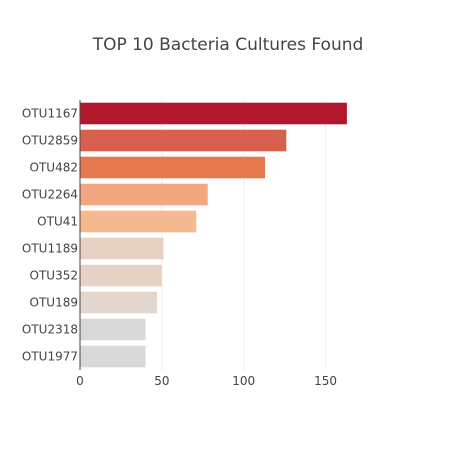 The width and height of the screenshot is (457, 450). Describe the element at coordinates (50, 141) in the screenshot. I see `y-tick-label-otu2859: OTU2859` at that location.